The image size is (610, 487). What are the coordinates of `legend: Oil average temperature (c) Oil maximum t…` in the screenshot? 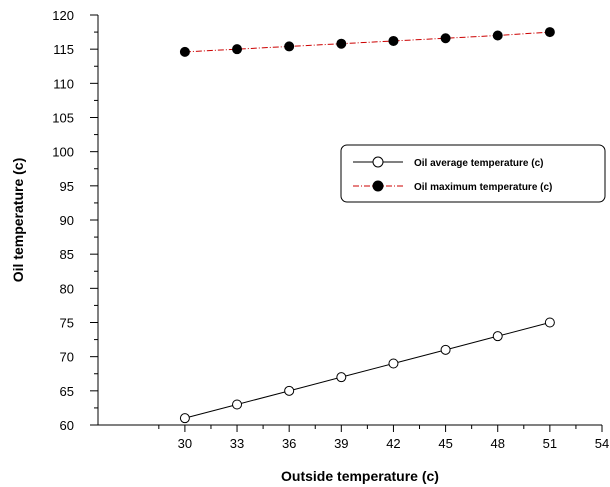 It's located at (473, 173).